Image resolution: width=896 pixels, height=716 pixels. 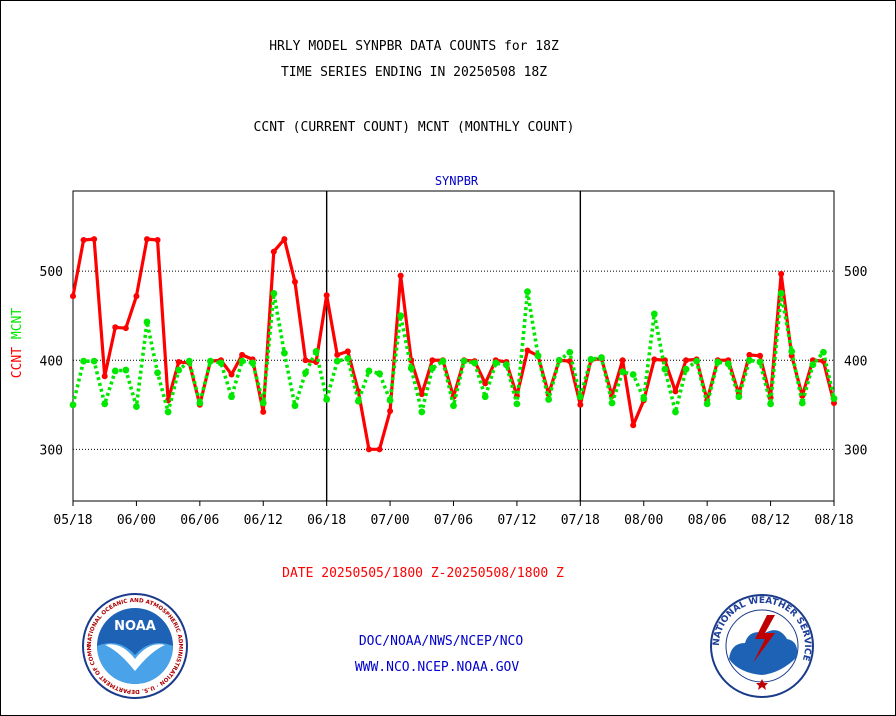 I want to click on chart-title-line-1: HRLY MODEL SYNPBR DATA COUNTS for 18Z, so click(x=414, y=46).